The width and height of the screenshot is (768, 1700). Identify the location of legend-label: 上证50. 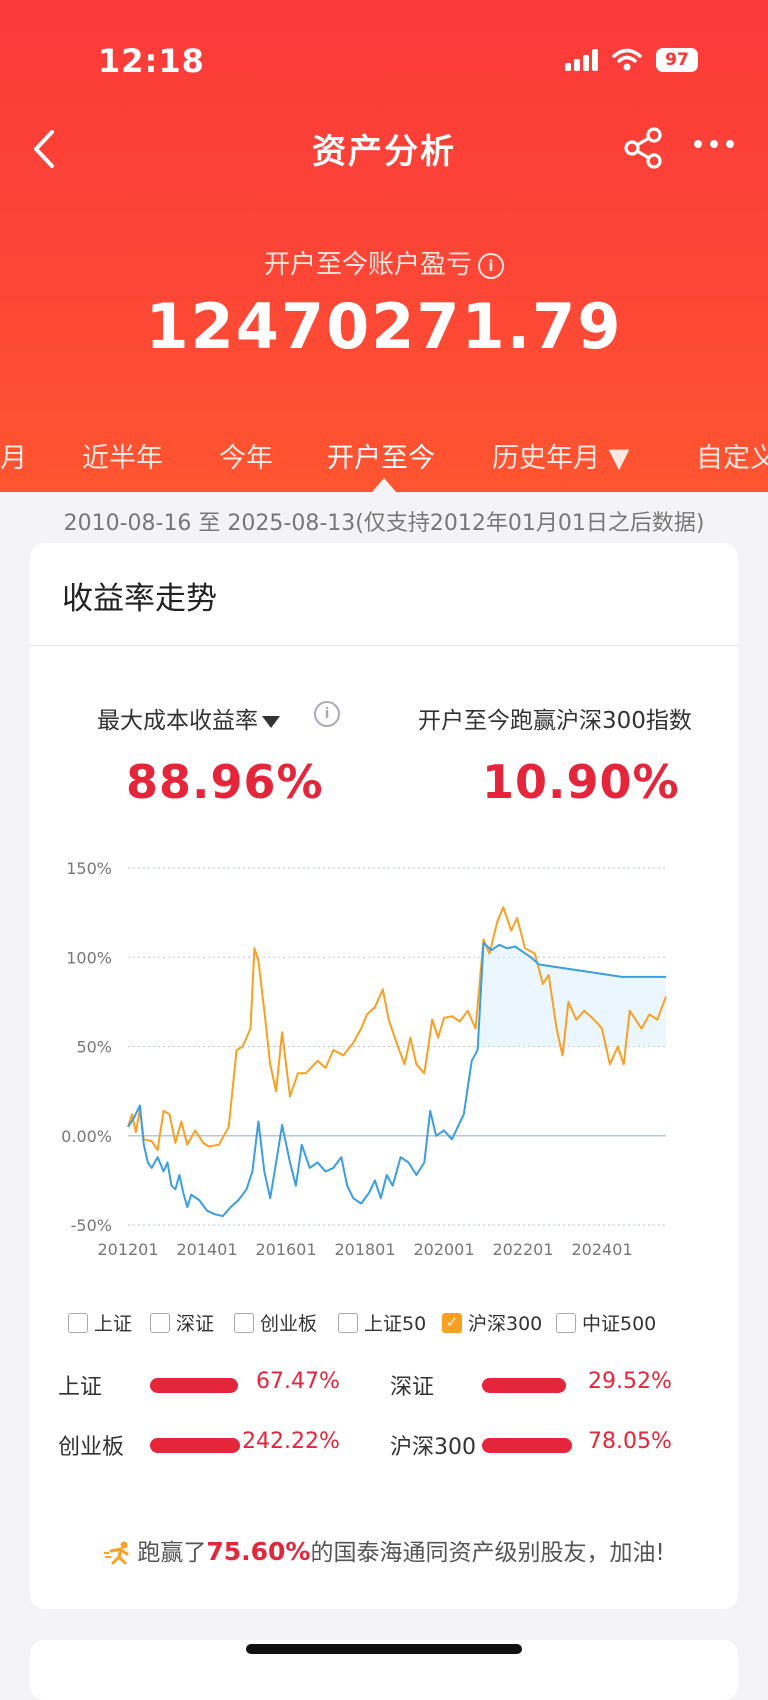
(395, 1324).